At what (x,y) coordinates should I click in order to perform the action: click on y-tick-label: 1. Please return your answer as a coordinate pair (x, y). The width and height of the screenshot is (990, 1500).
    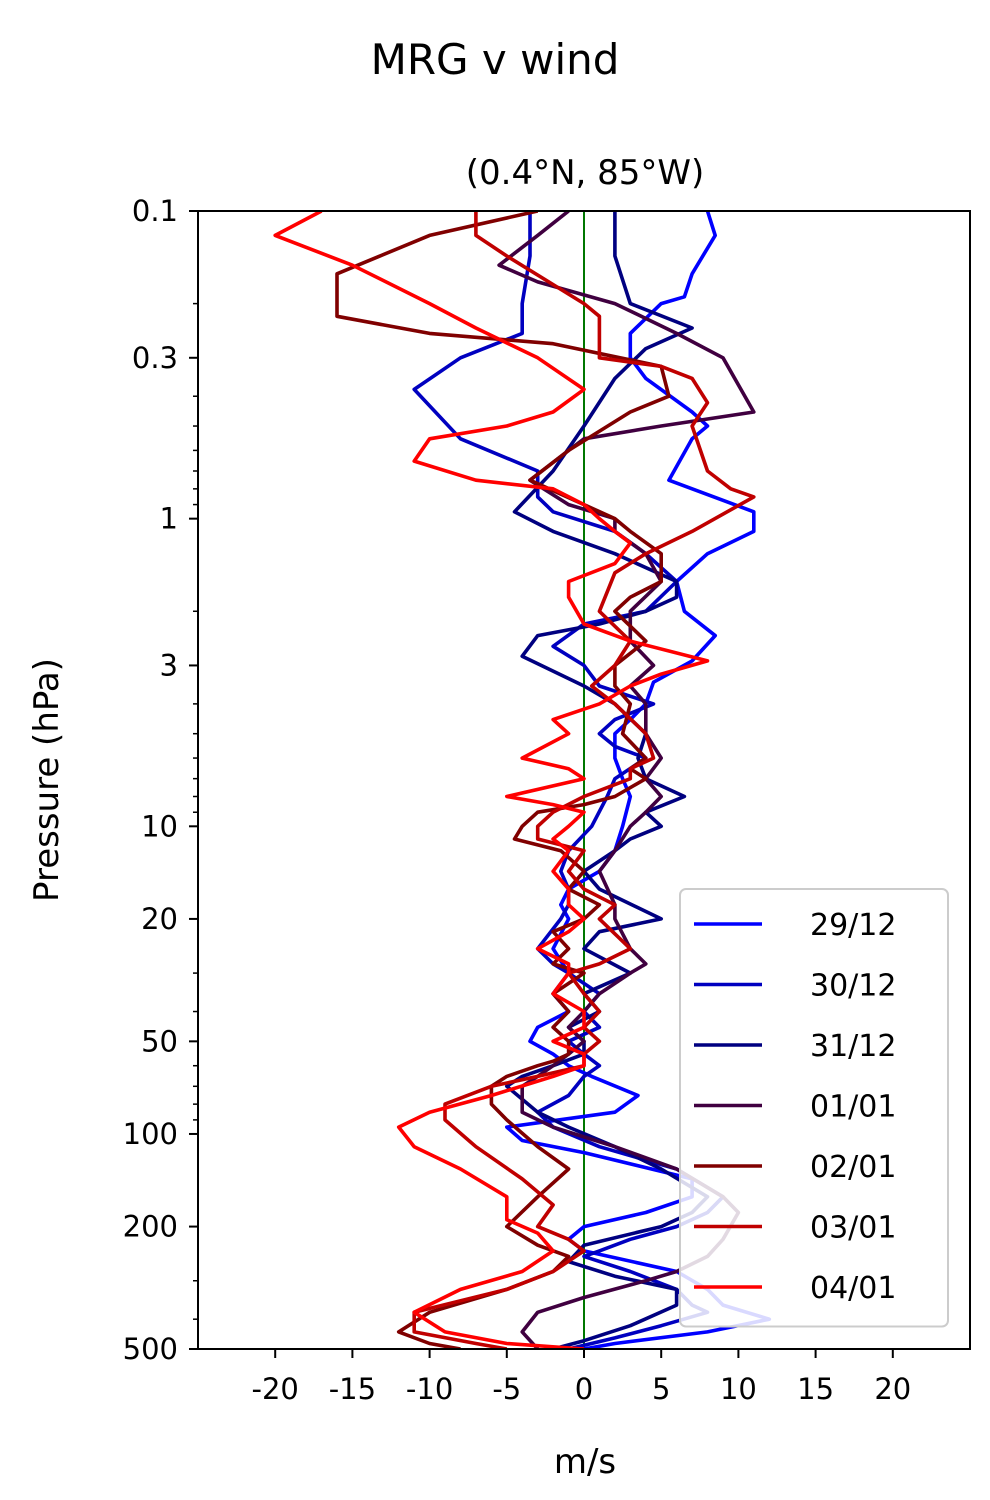
    Looking at the image, I should click on (169, 519).